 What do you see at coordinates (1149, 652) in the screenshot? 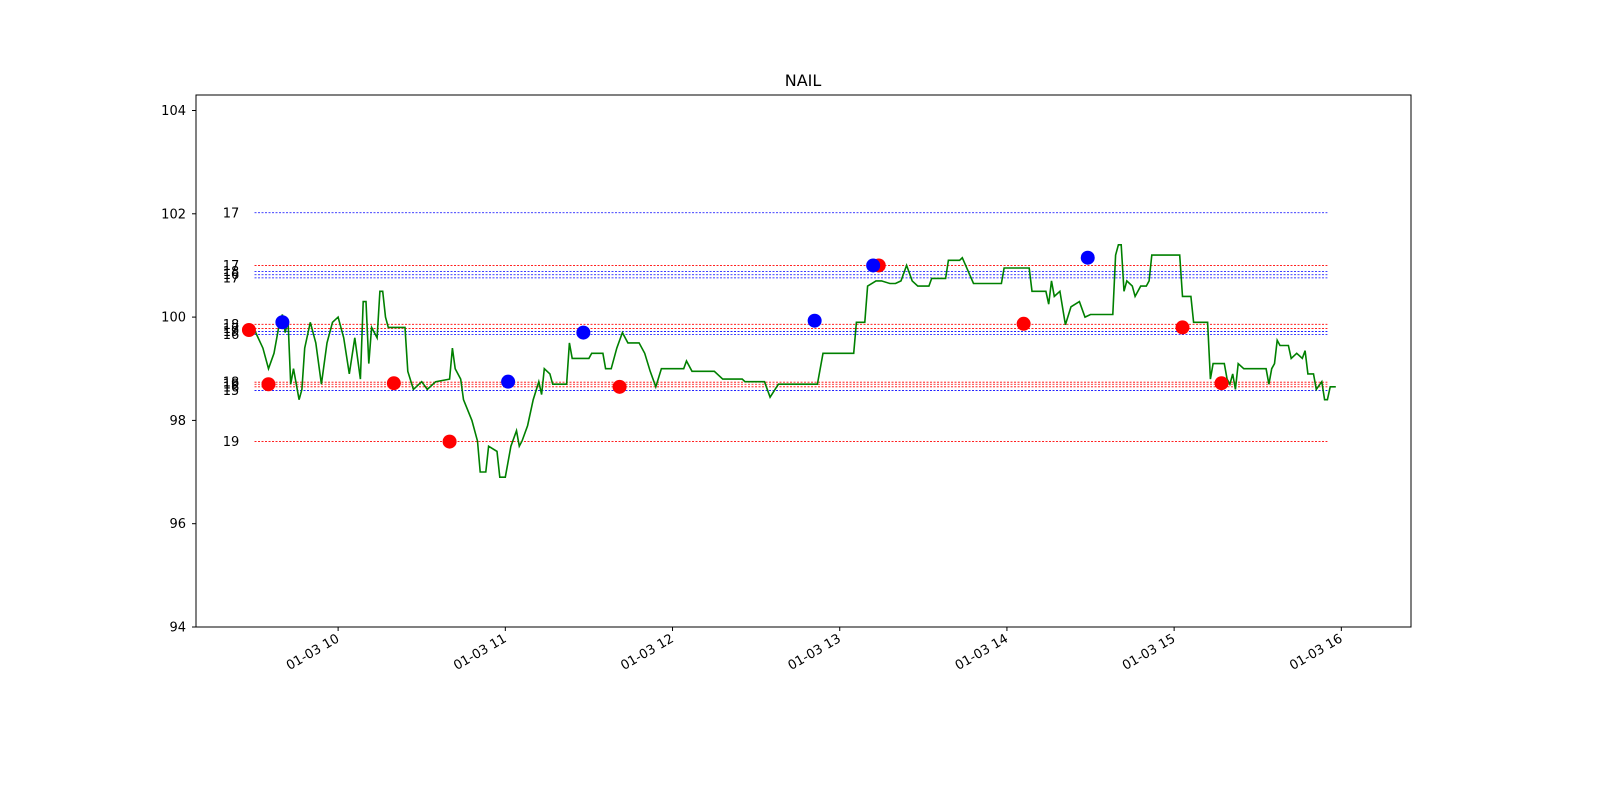
I see `x-tick-label: 01-03 15` at bounding box center [1149, 652].